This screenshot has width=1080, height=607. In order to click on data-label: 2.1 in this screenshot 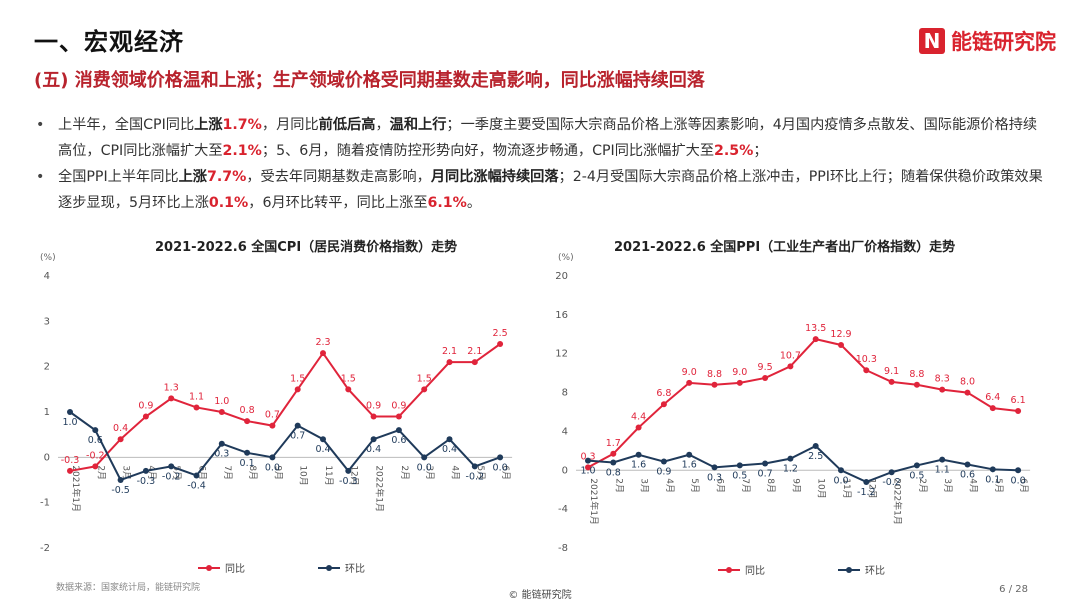, I will do `click(474, 351)`.